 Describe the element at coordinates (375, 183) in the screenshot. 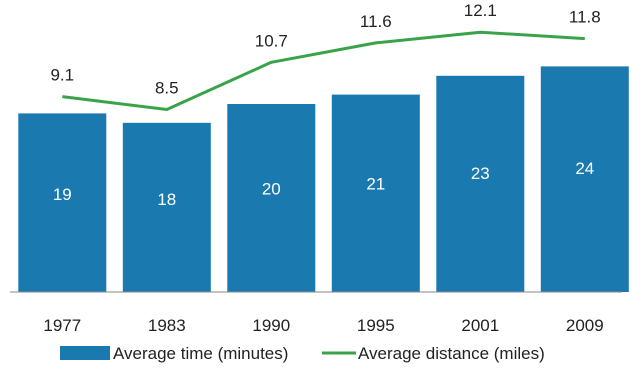

I see `bar-value-label-1995: 21` at that location.